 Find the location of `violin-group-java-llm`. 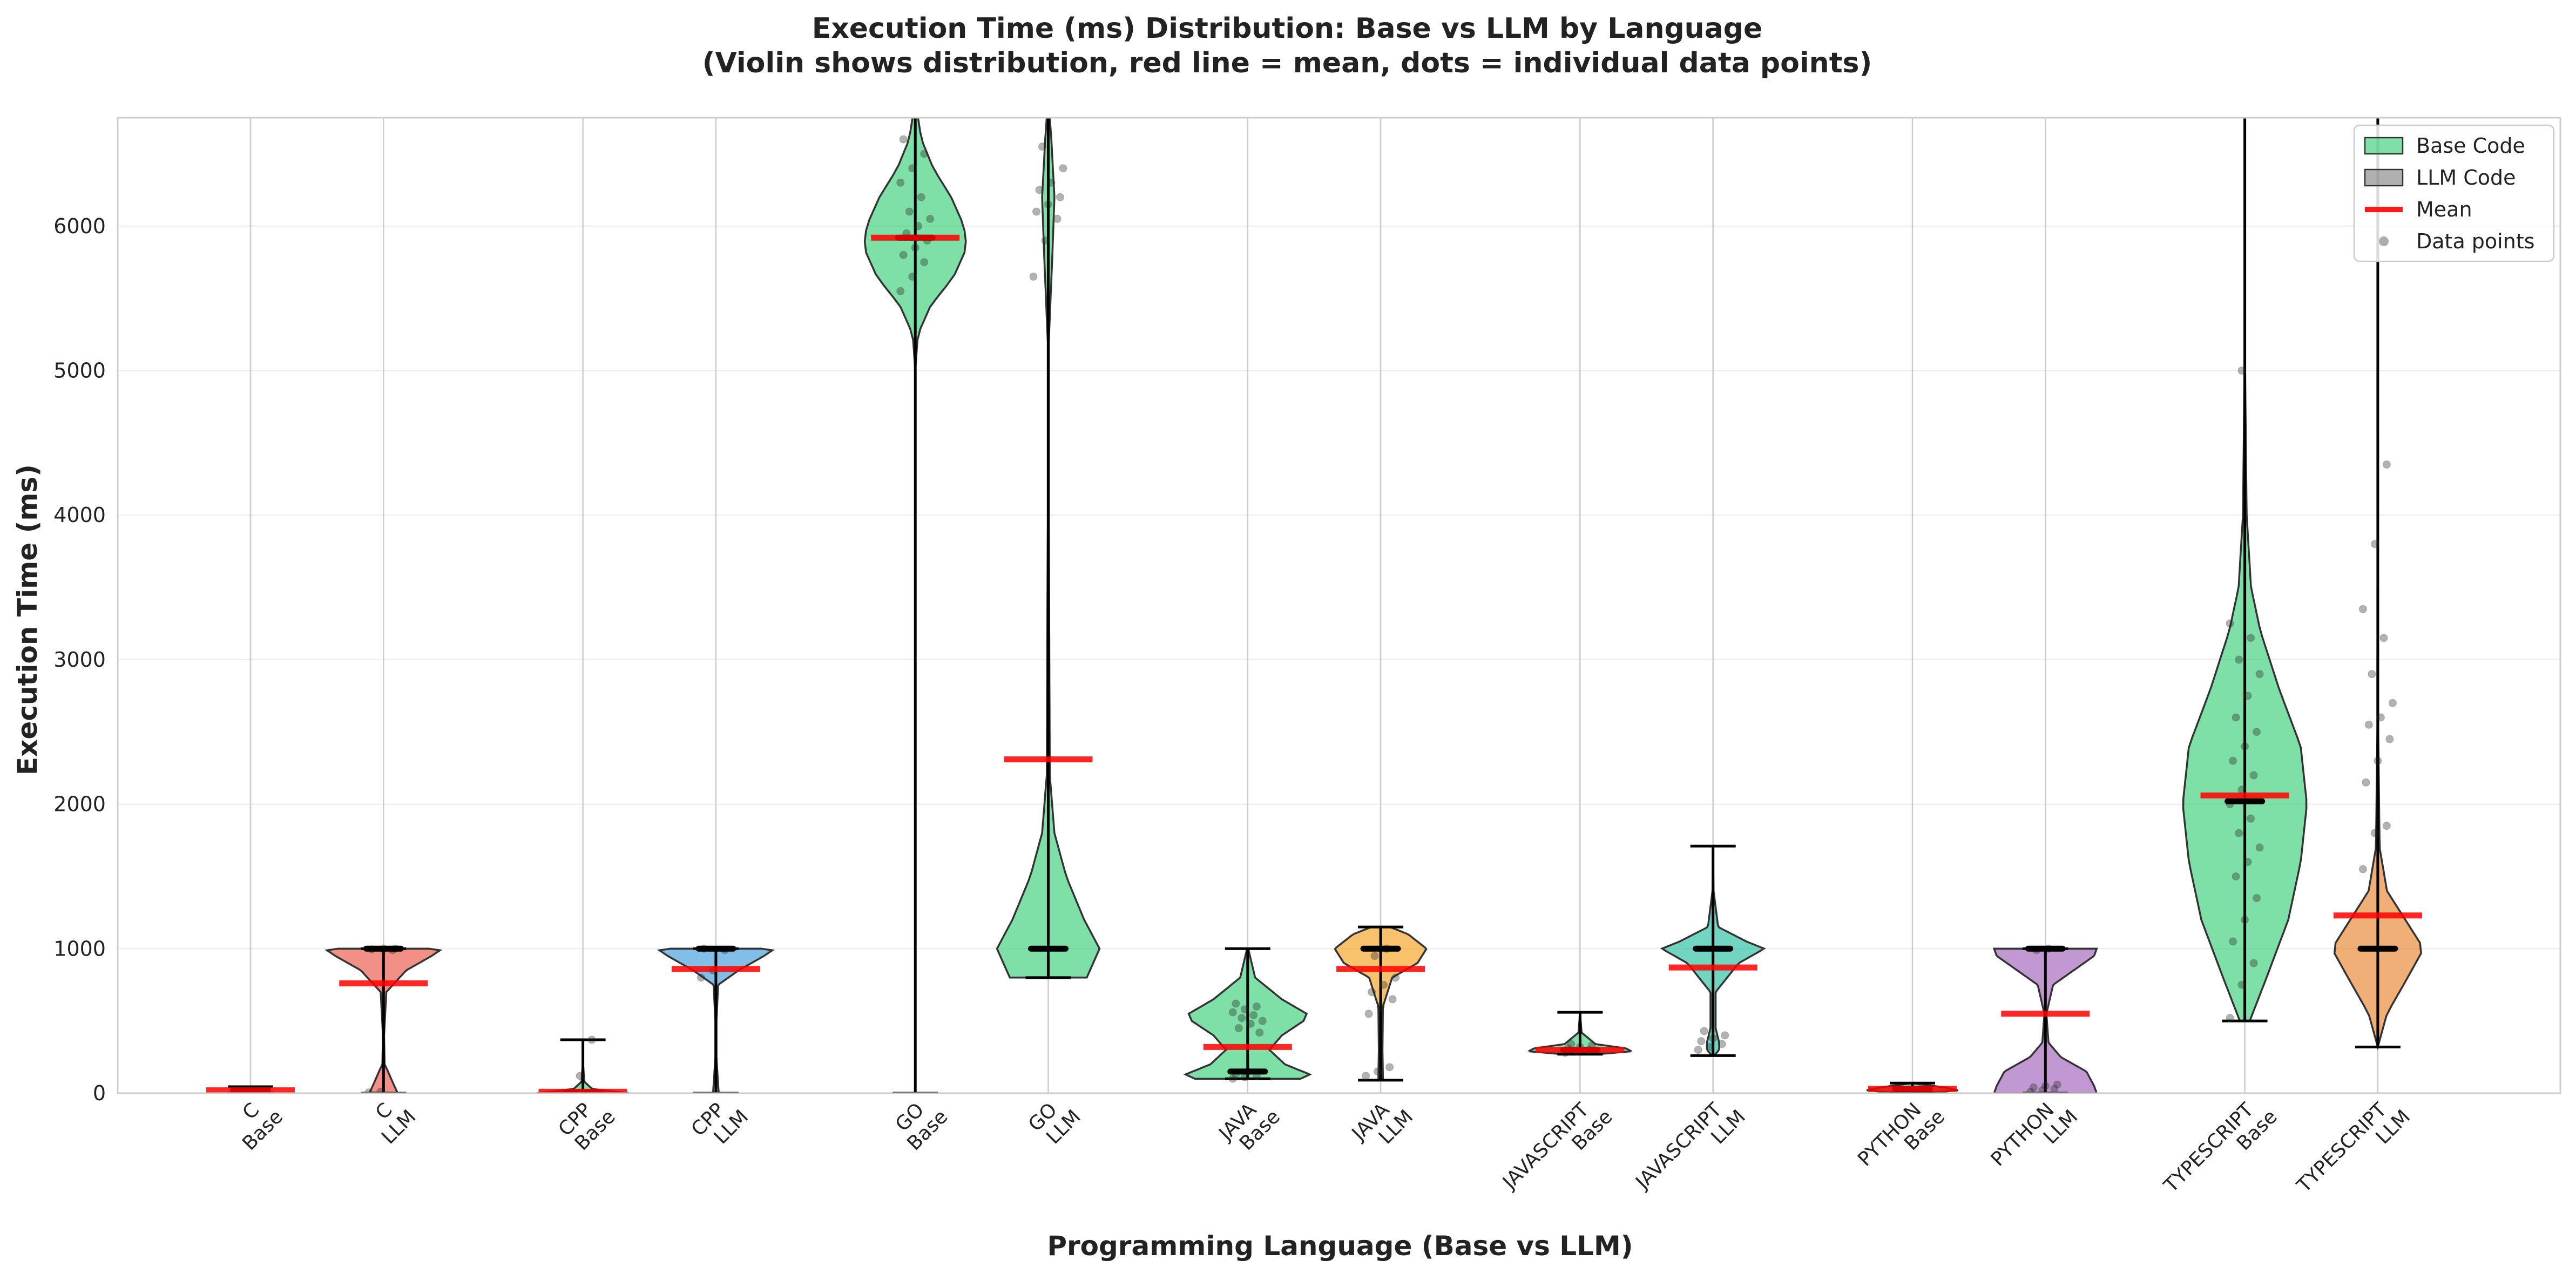

violin-group-java-llm is located at coordinates (1381, 1003).